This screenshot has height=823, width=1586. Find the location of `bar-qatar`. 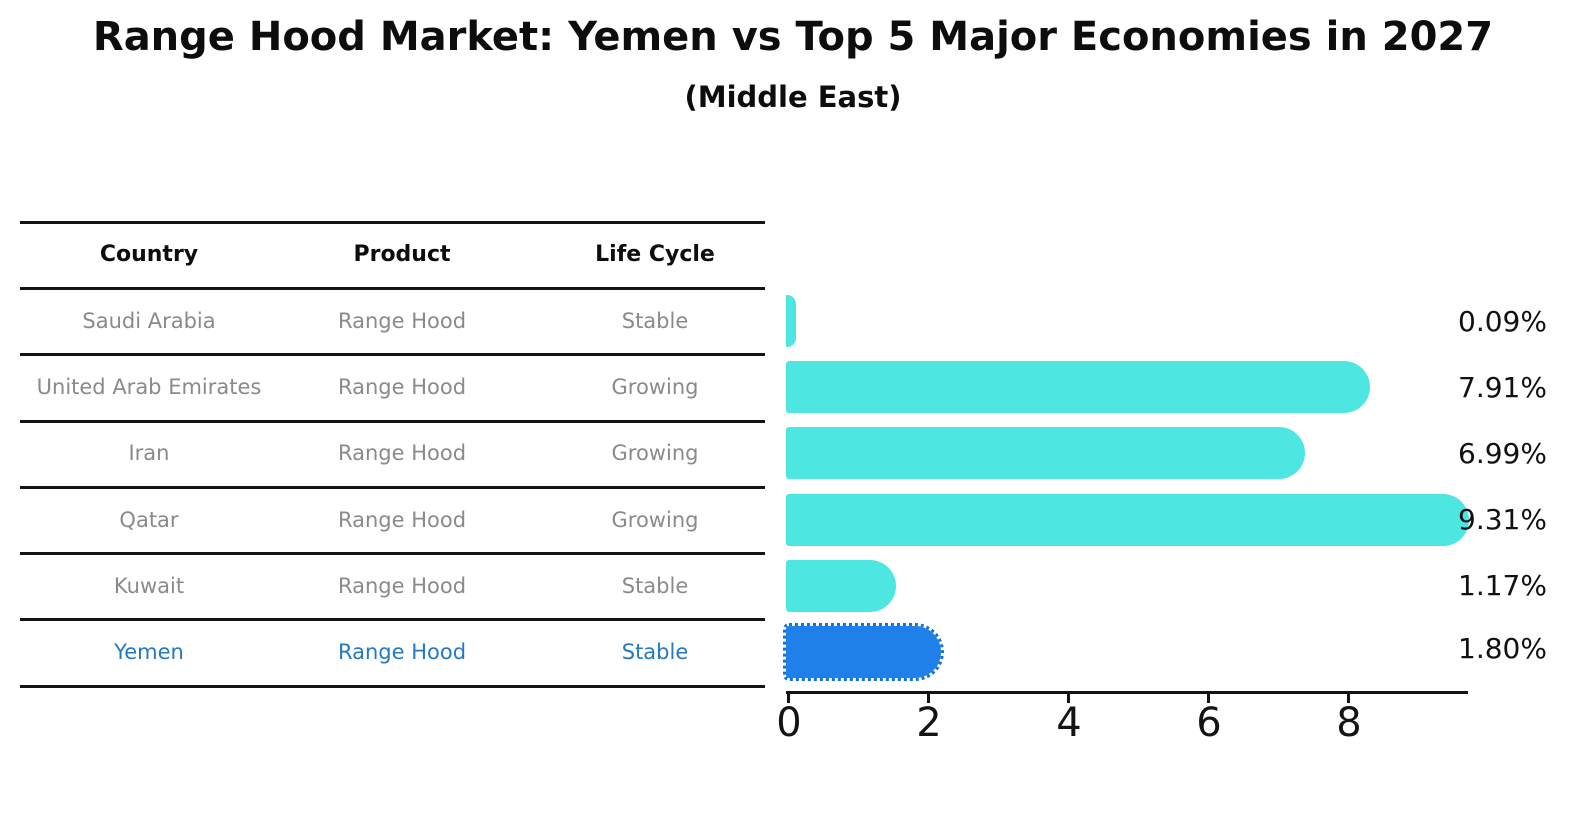

bar-qatar is located at coordinates (1127, 520).